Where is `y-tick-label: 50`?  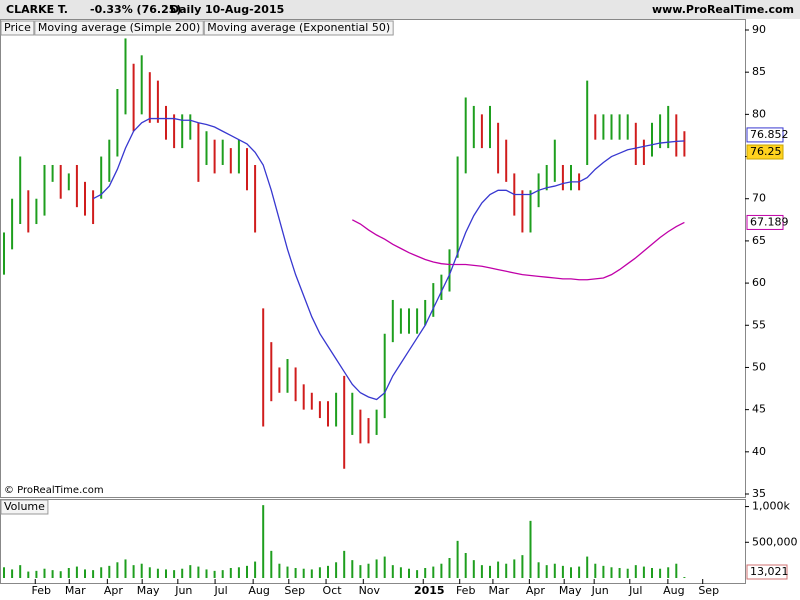 y-tick-label: 50 is located at coordinates (759, 366).